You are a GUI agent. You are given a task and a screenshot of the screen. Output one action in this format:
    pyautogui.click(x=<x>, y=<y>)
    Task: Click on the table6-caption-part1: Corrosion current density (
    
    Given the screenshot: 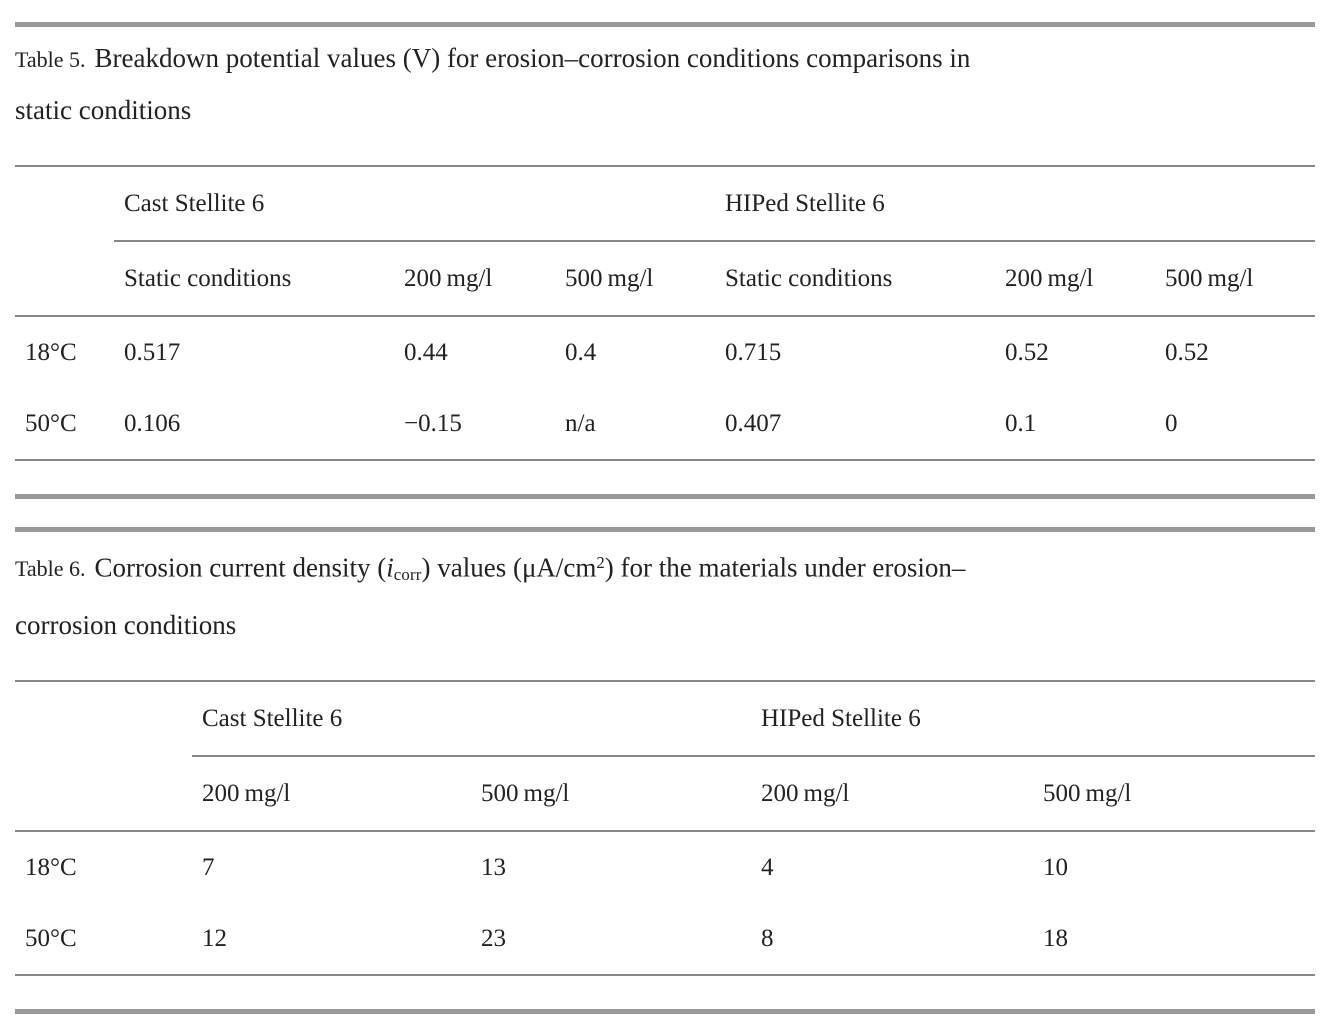 What is the action you would take?
    pyautogui.click(x=240, y=567)
    